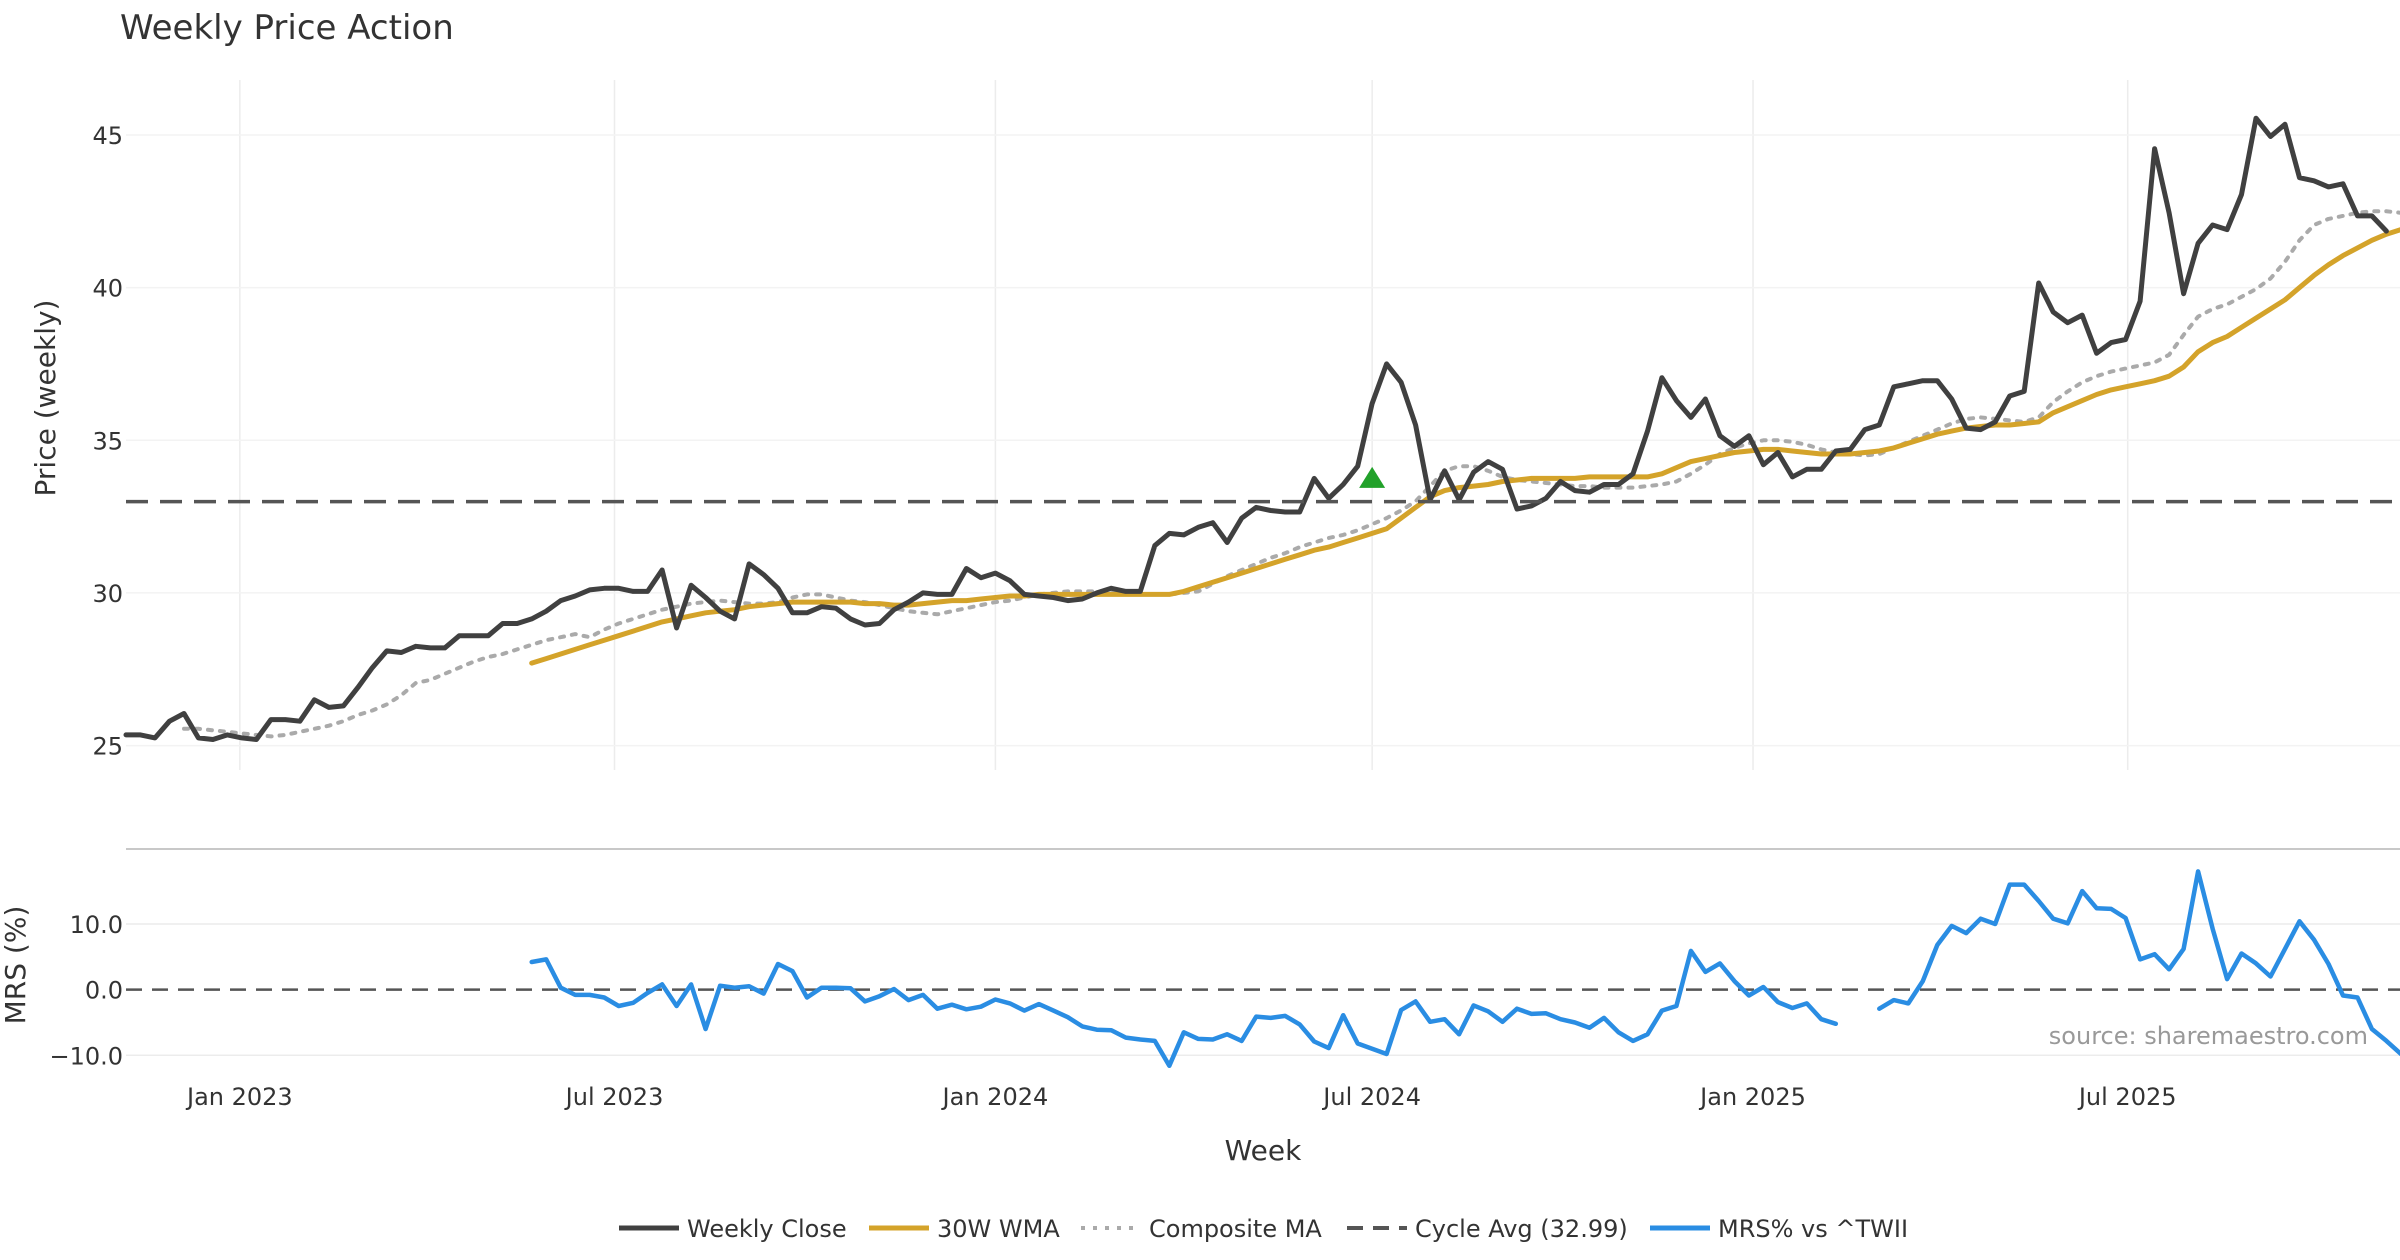  Describe the element at coordinates (287, 28) in the screenshot. I see `chart-title: Weekly Price Action` at that location.